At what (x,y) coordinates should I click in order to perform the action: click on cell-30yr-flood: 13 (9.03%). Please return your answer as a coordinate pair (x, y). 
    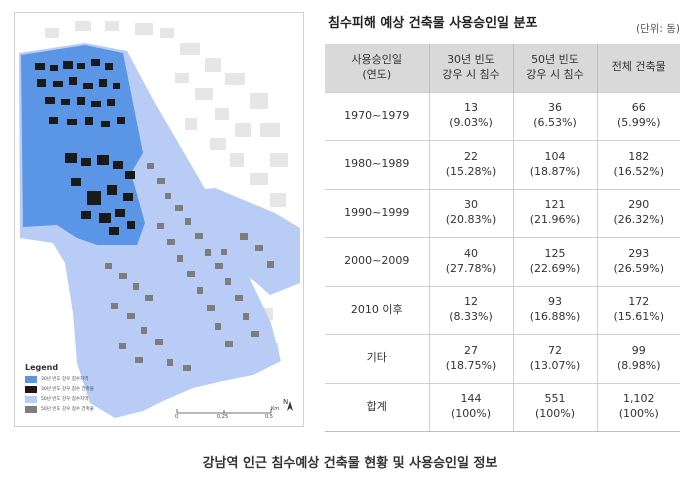
    Looking at the image, I should click on (470, 116).